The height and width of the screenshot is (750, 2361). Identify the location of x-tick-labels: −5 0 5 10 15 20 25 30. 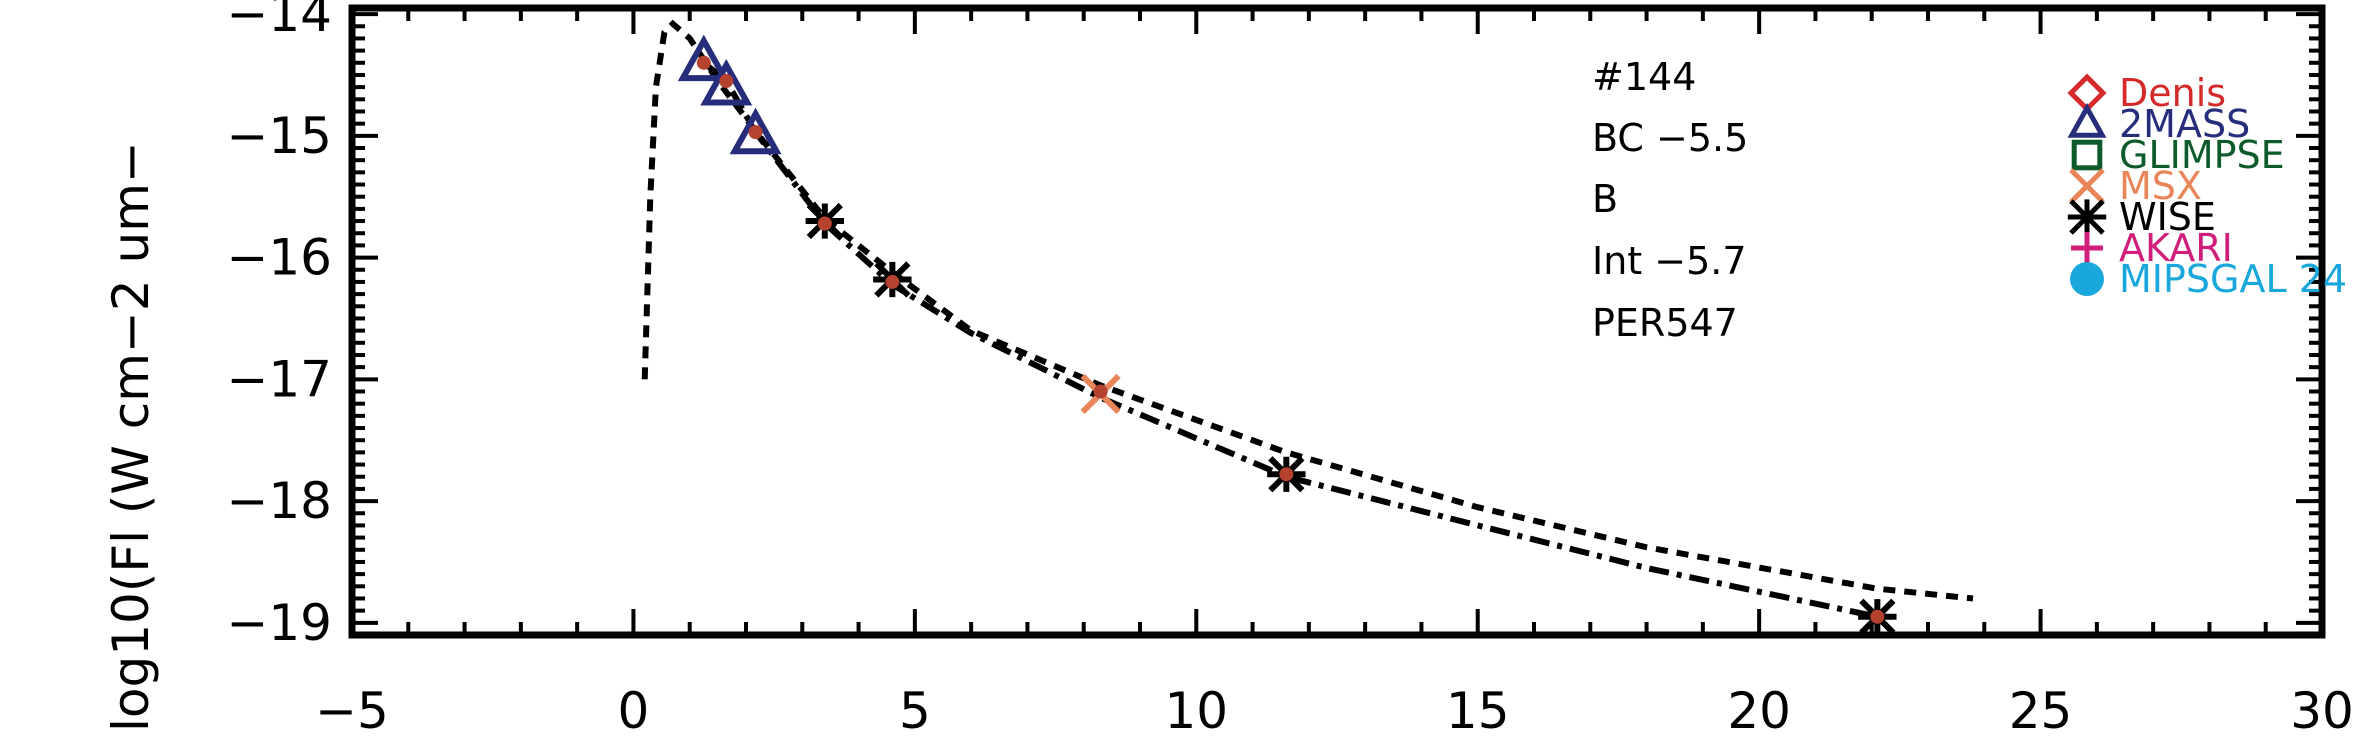
(1334, 711).